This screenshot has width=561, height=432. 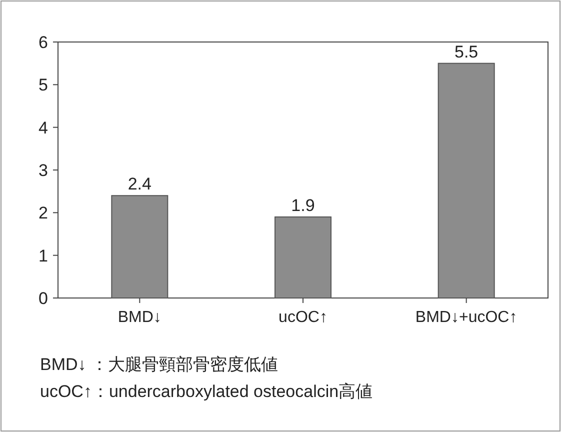 I want to click on ytick: 0, so click(x=43, y=298).